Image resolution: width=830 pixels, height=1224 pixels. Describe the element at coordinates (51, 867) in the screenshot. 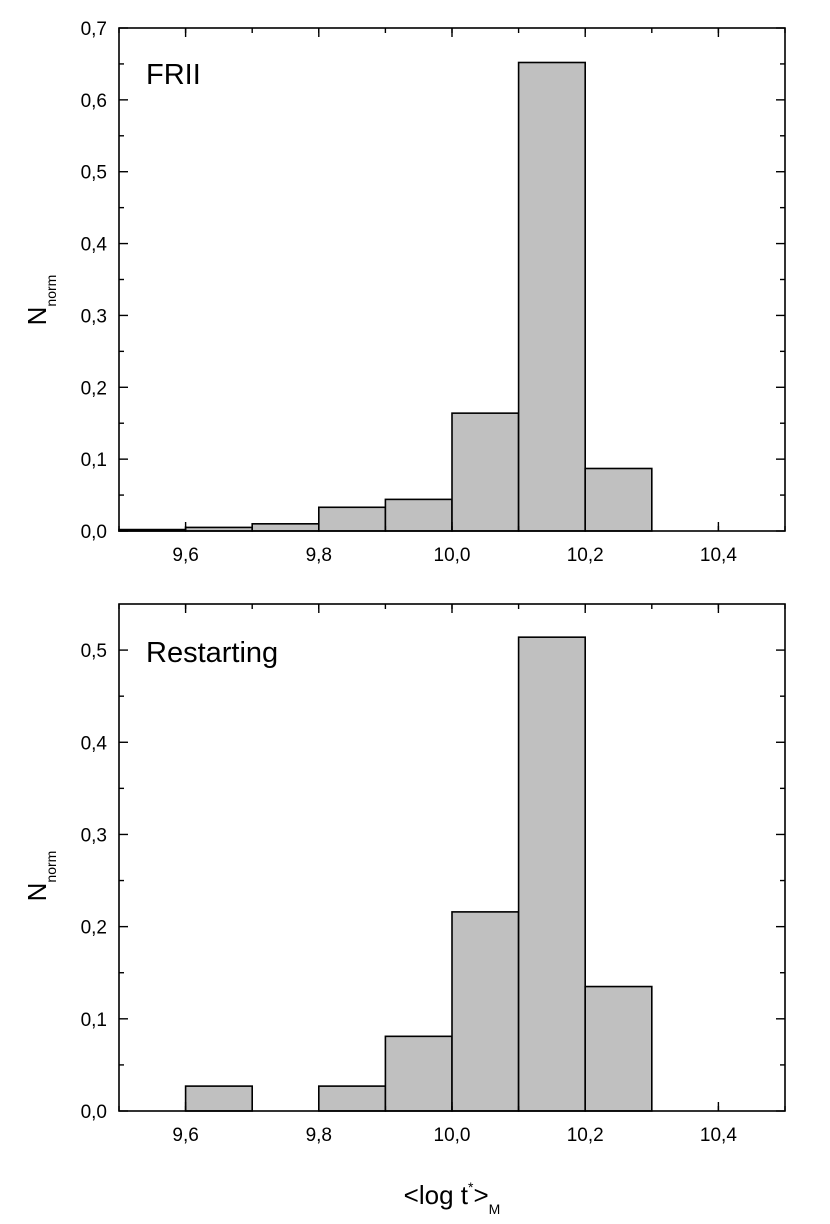

I see `restarting-y-axis-label-sub: norm` at that location.